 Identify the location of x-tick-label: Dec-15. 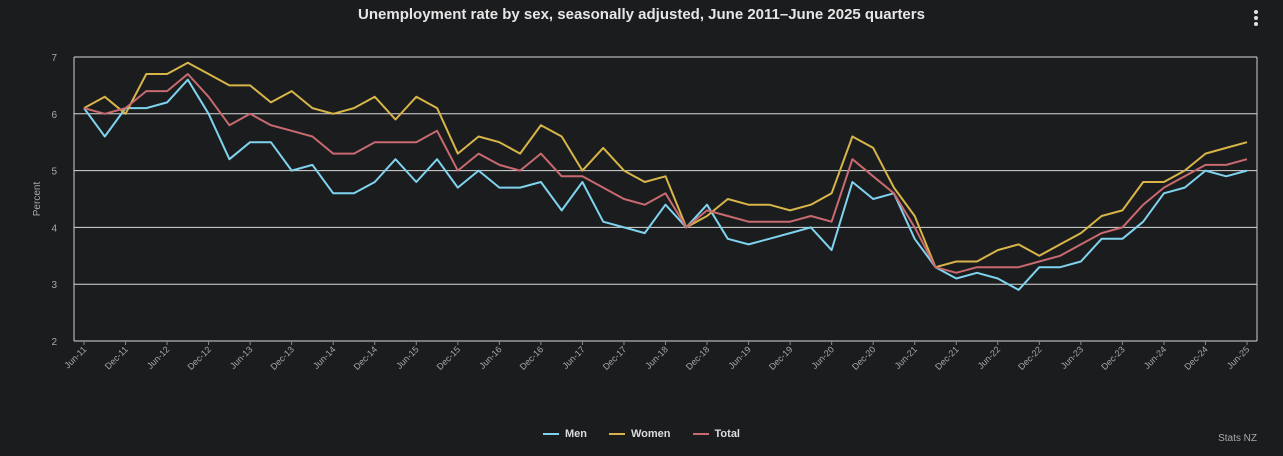
(449, 358).